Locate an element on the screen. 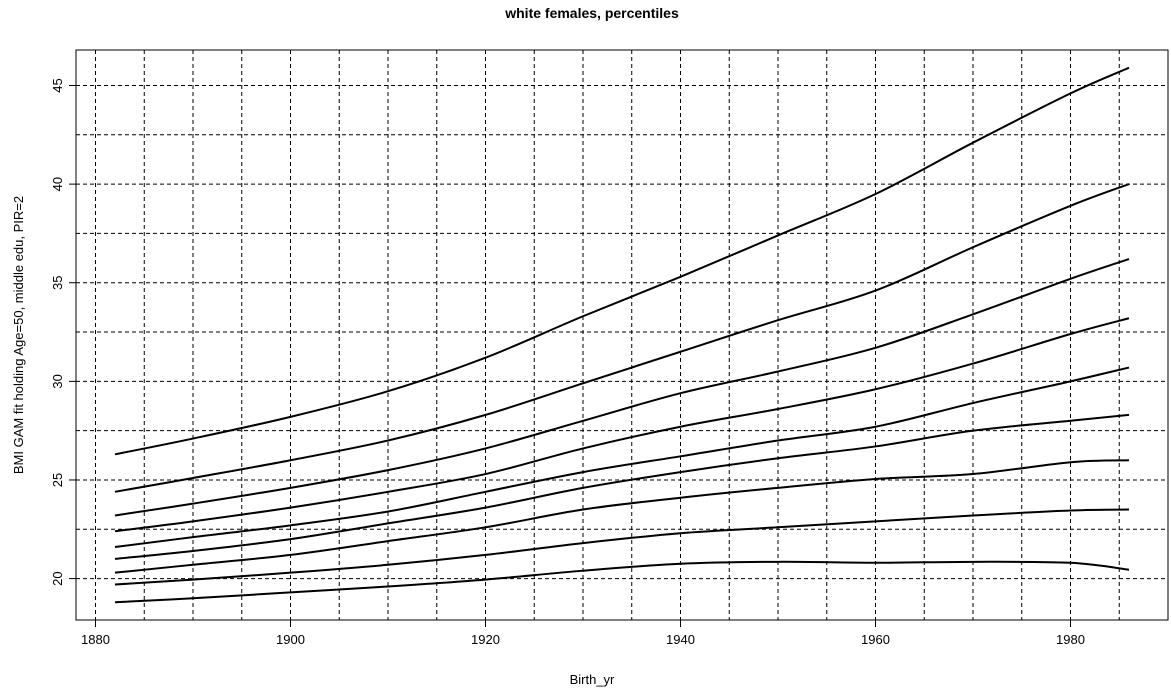 This screenshot has height=691, width=1171. x-axis: 1880 1900 1920 1940 1960 1980 is located at coordinates (583, 633).